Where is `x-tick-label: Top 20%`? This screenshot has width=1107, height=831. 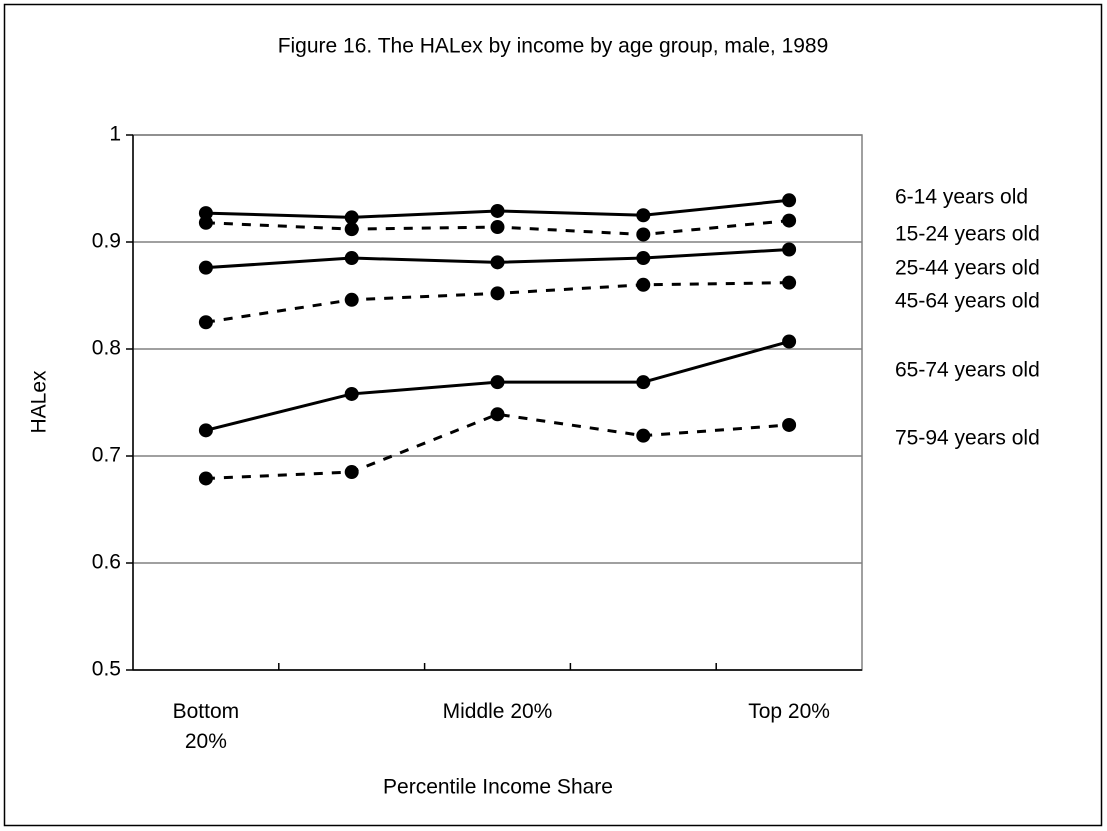 x-tick-label: Top 20% is located at coordinates (789, 711).